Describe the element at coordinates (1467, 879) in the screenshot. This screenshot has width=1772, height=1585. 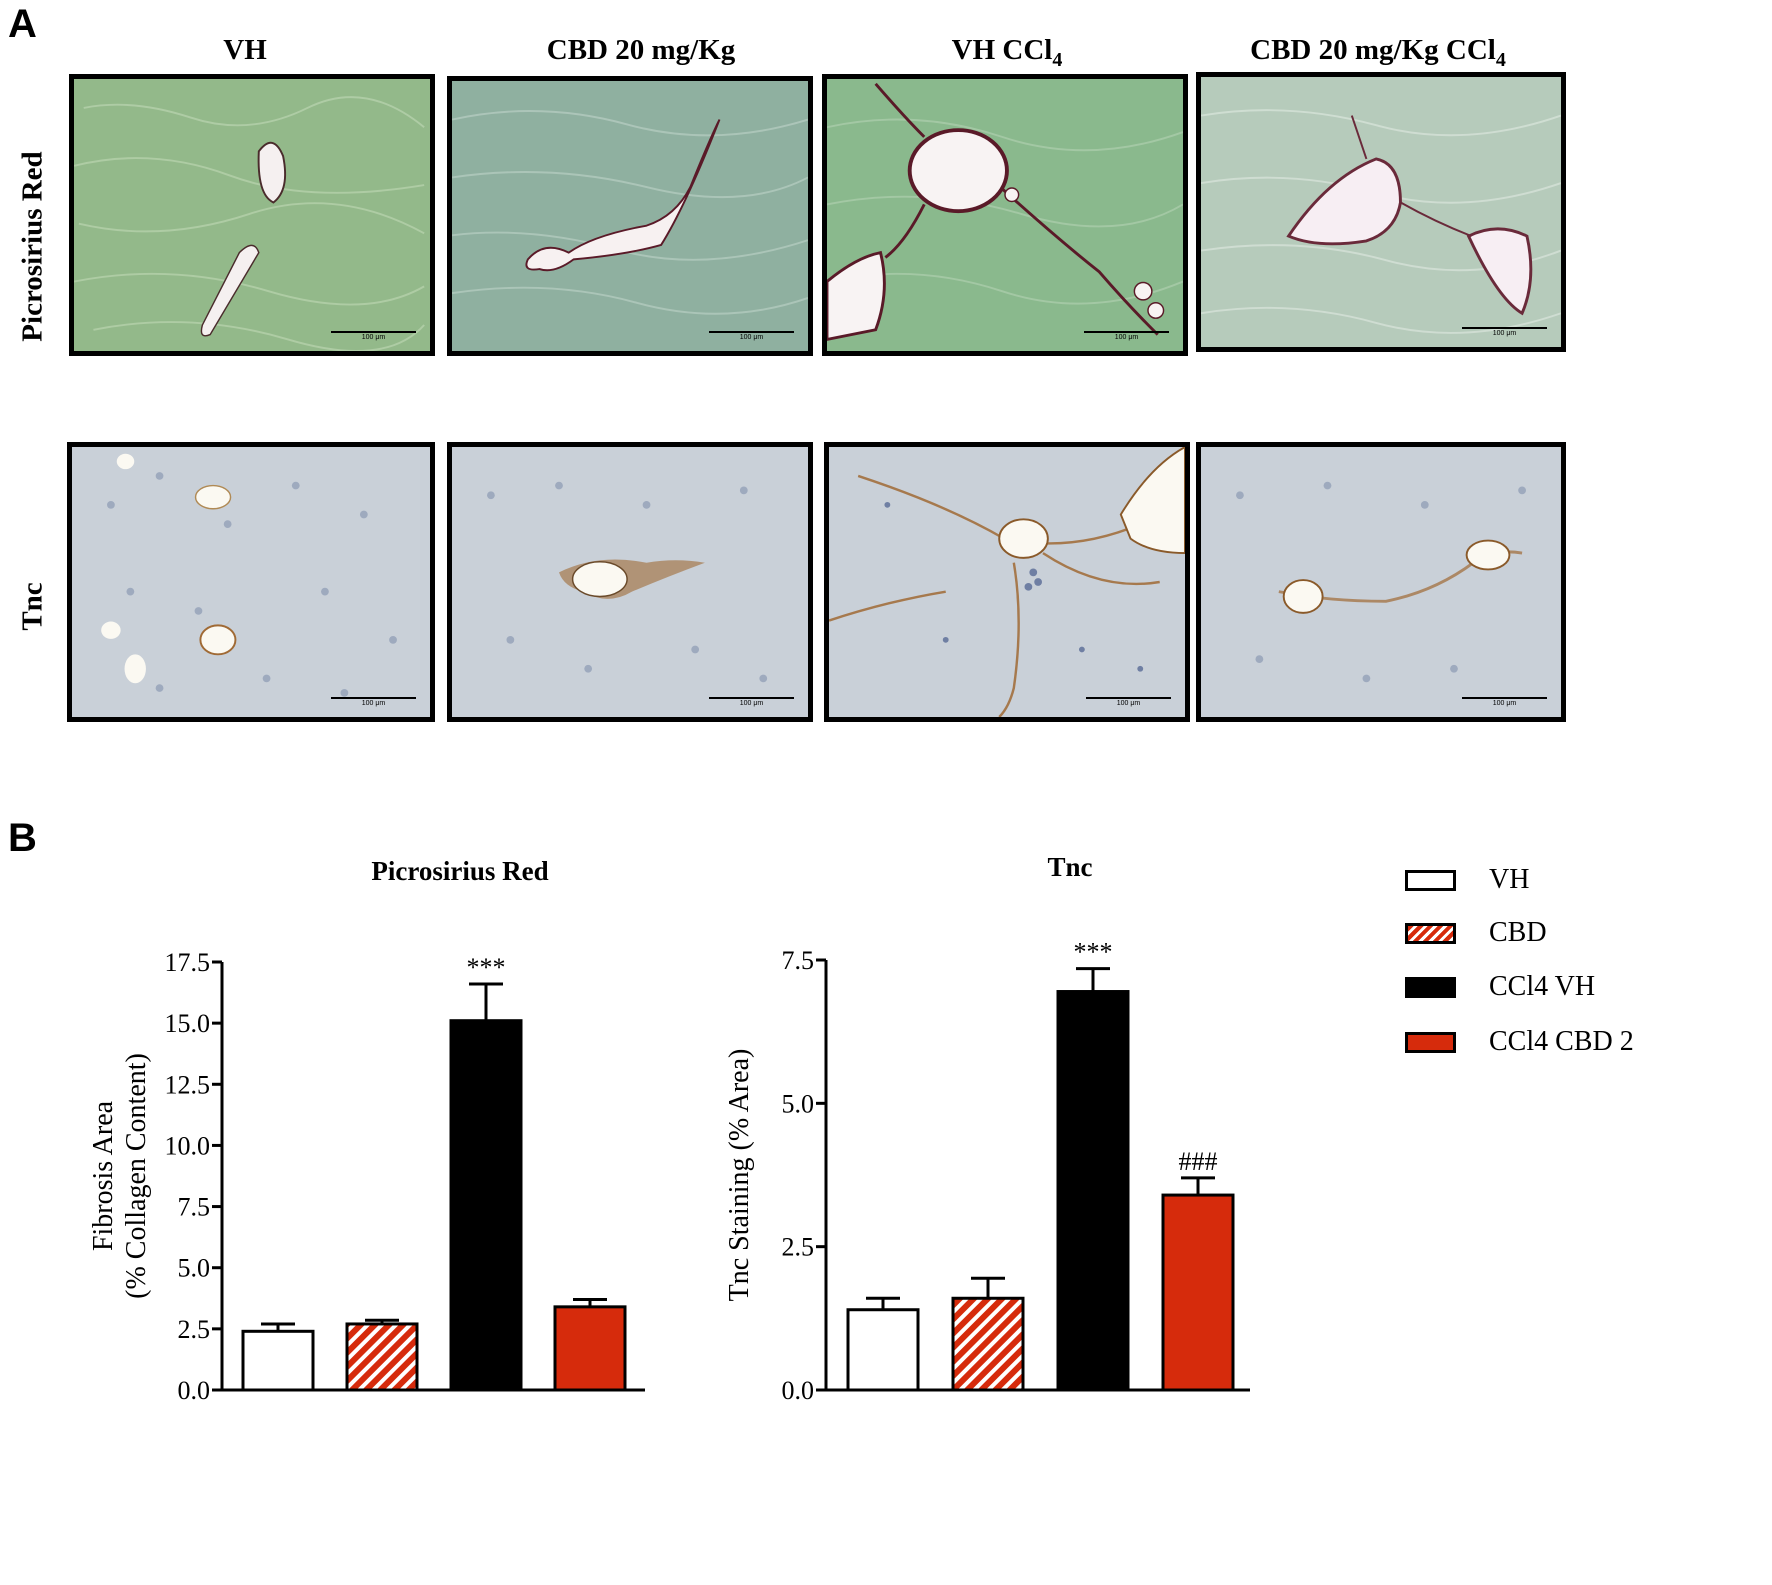
I see `legend-item-vh: VH` at that location.